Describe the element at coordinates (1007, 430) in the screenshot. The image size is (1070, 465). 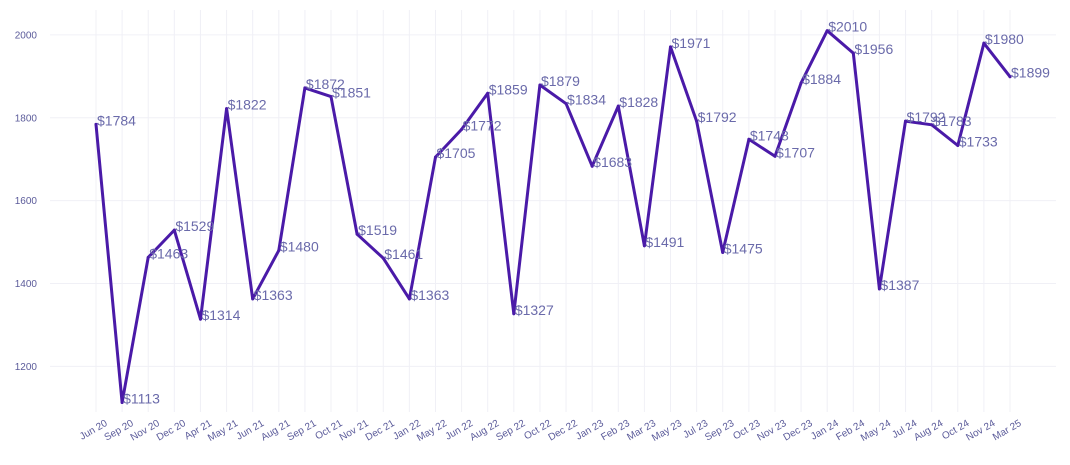
I see `x-tick-label: Mar 25` at that location.